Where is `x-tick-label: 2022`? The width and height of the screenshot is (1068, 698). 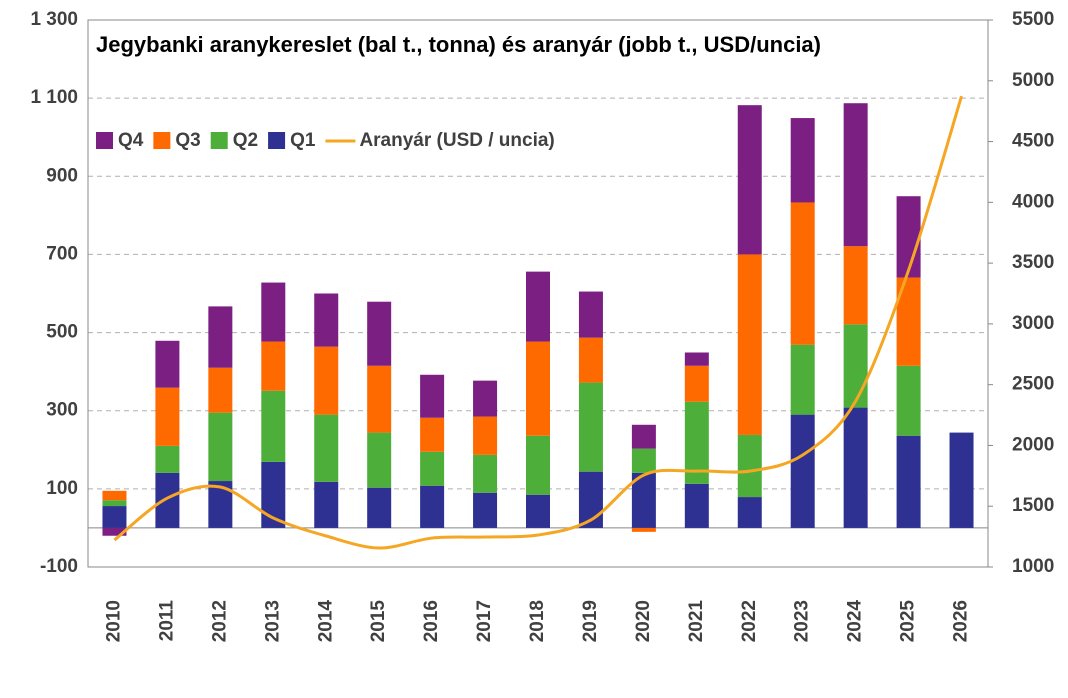 x-tick-label: 2022 is located at coordinates (749, 621).